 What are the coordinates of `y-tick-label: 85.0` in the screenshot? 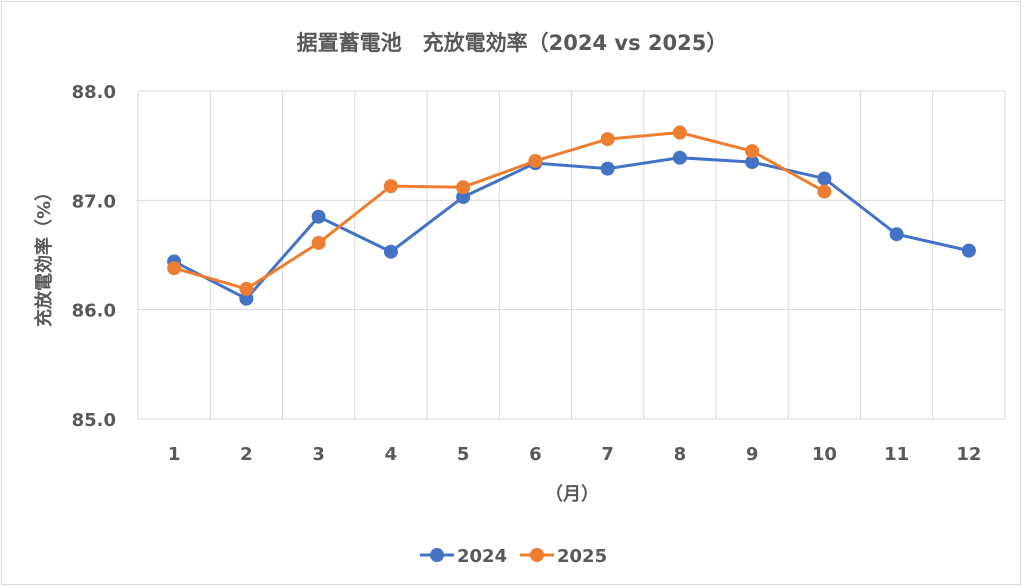 It's located at (94, 420).